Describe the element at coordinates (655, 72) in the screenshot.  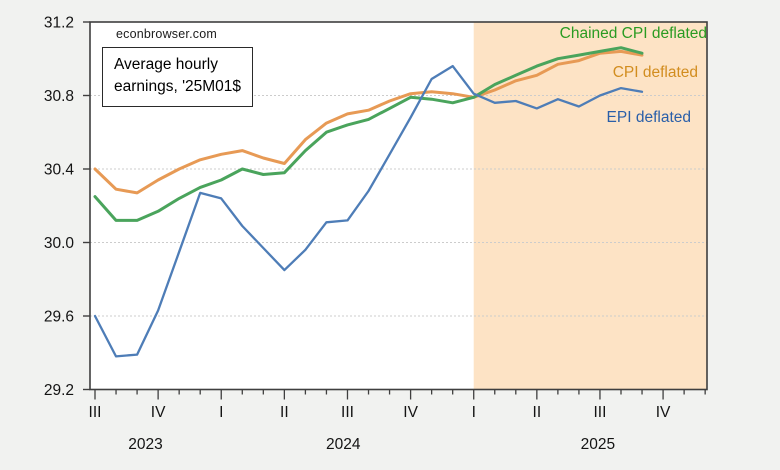
I see `legend-label-cpi: CPI deflated` at that location.